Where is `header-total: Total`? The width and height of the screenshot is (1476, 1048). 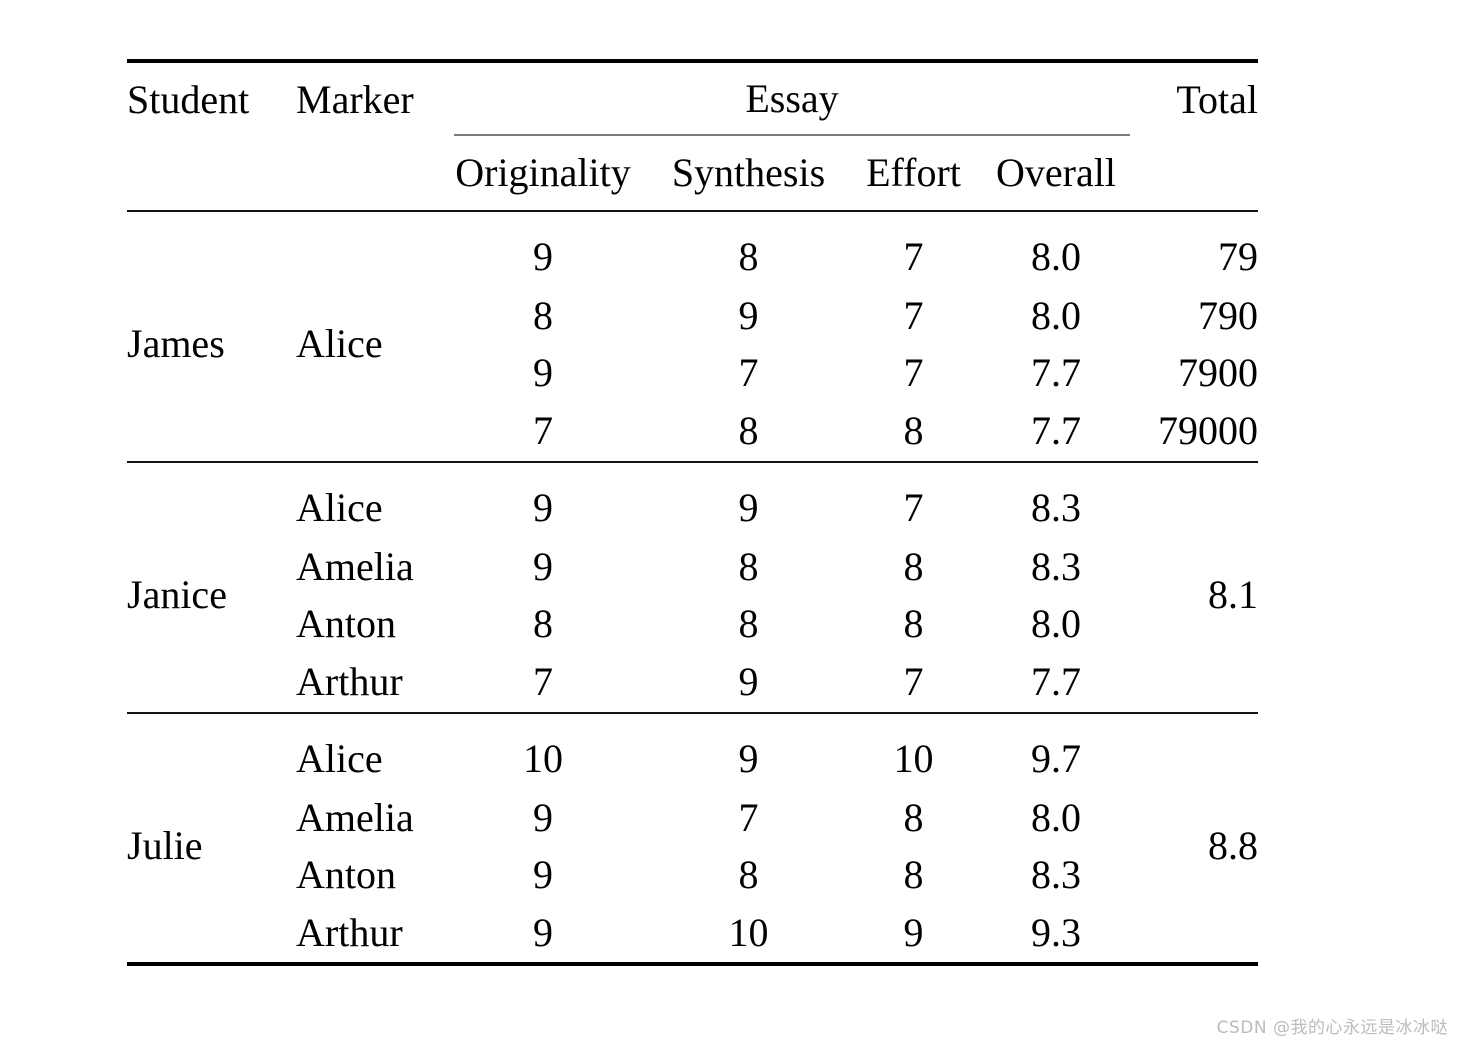 header-total: Total is located at coordinates (1217, 99).